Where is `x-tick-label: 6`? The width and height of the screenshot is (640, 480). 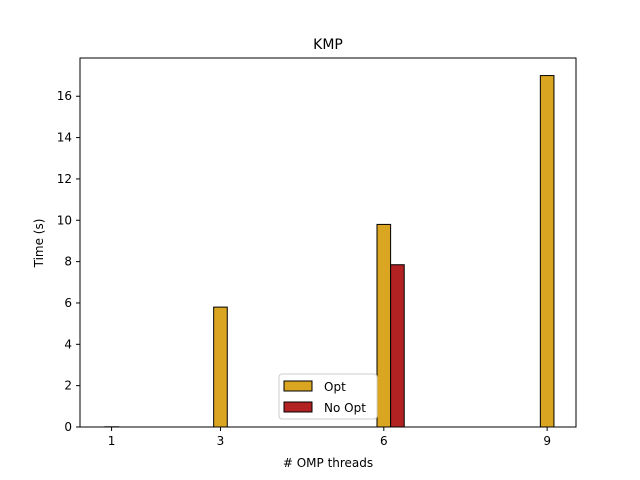
x-tick-label: 6 is located at coordinates (384, 441).